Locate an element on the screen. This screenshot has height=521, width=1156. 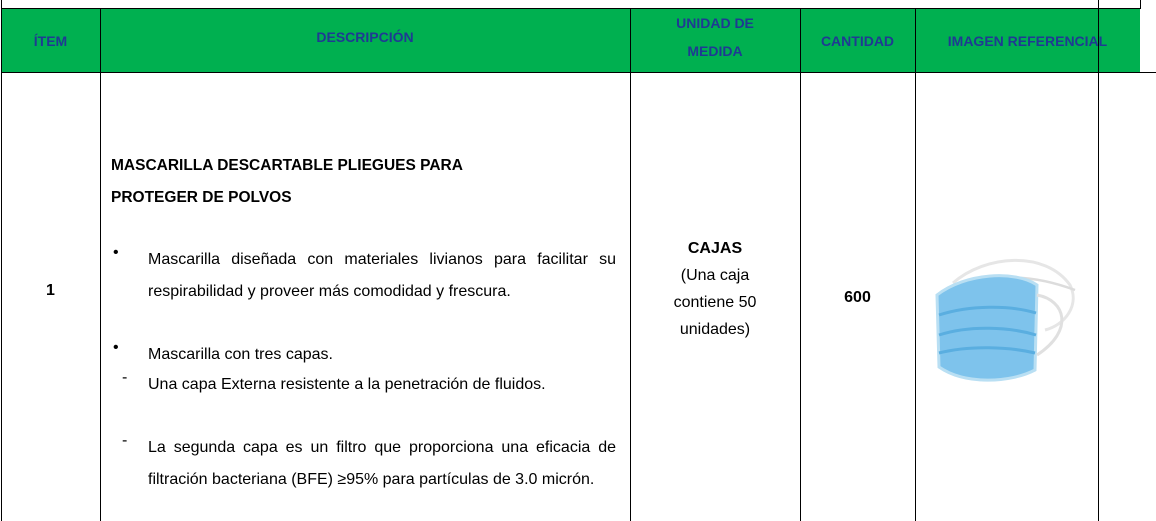
unit: CAJAS is located at coordinates (715, 248).